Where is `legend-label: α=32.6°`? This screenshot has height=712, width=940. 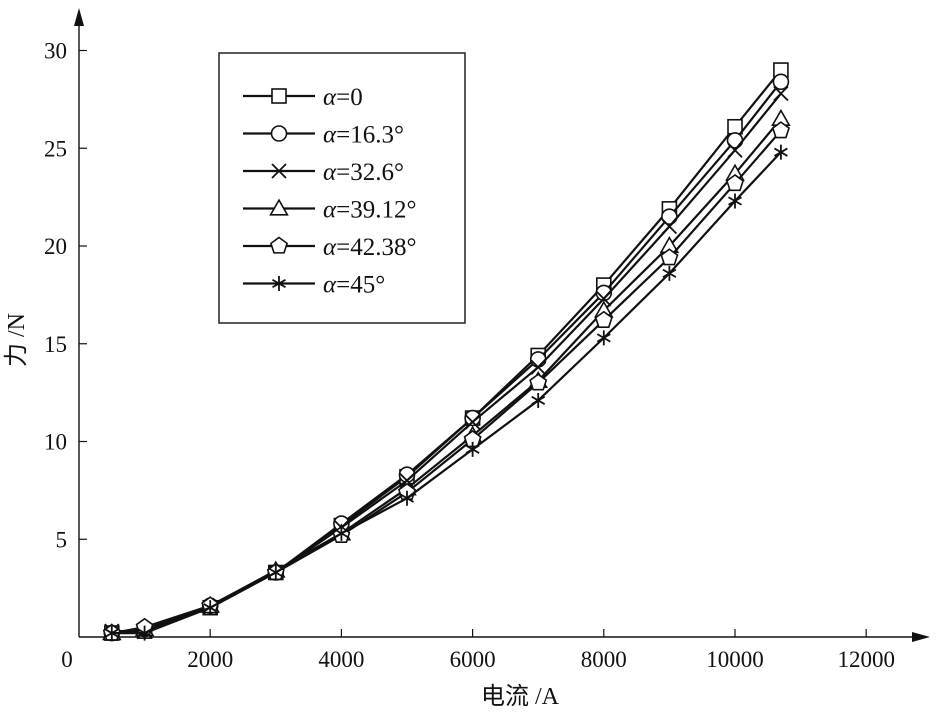
legend-label: α=32.6° is located at coordinates (363, 172).